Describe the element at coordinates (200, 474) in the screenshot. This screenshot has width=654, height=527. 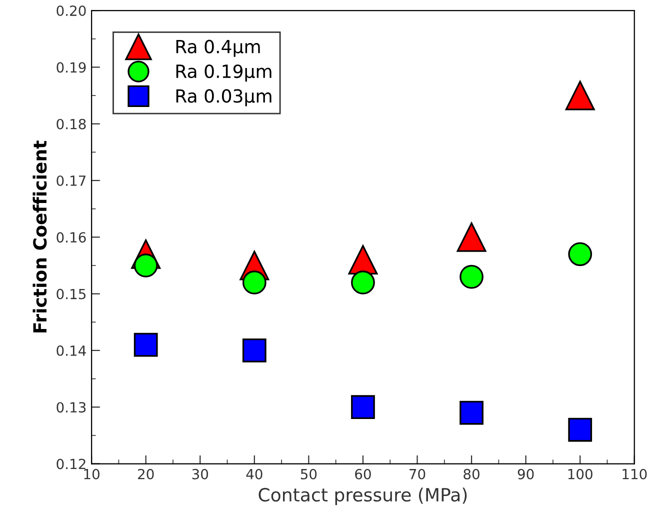
I see `x-tick-label: 30` at that location.